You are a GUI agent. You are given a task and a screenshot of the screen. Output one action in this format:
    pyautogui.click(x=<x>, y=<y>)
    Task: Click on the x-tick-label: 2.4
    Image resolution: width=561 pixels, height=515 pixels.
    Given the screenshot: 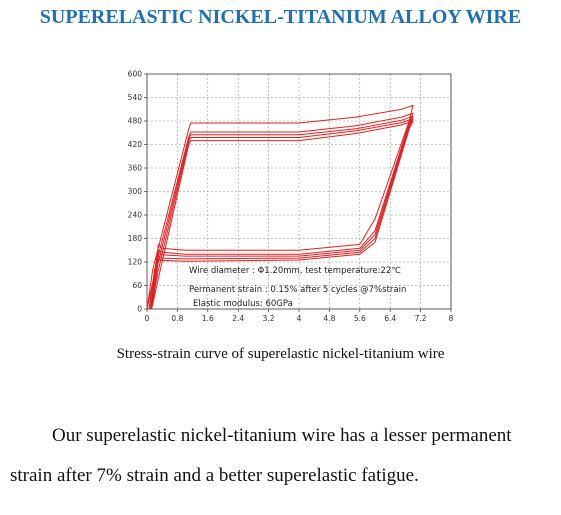 What is the action you would take?
    pyautogui.click(x=238, y=318)
    